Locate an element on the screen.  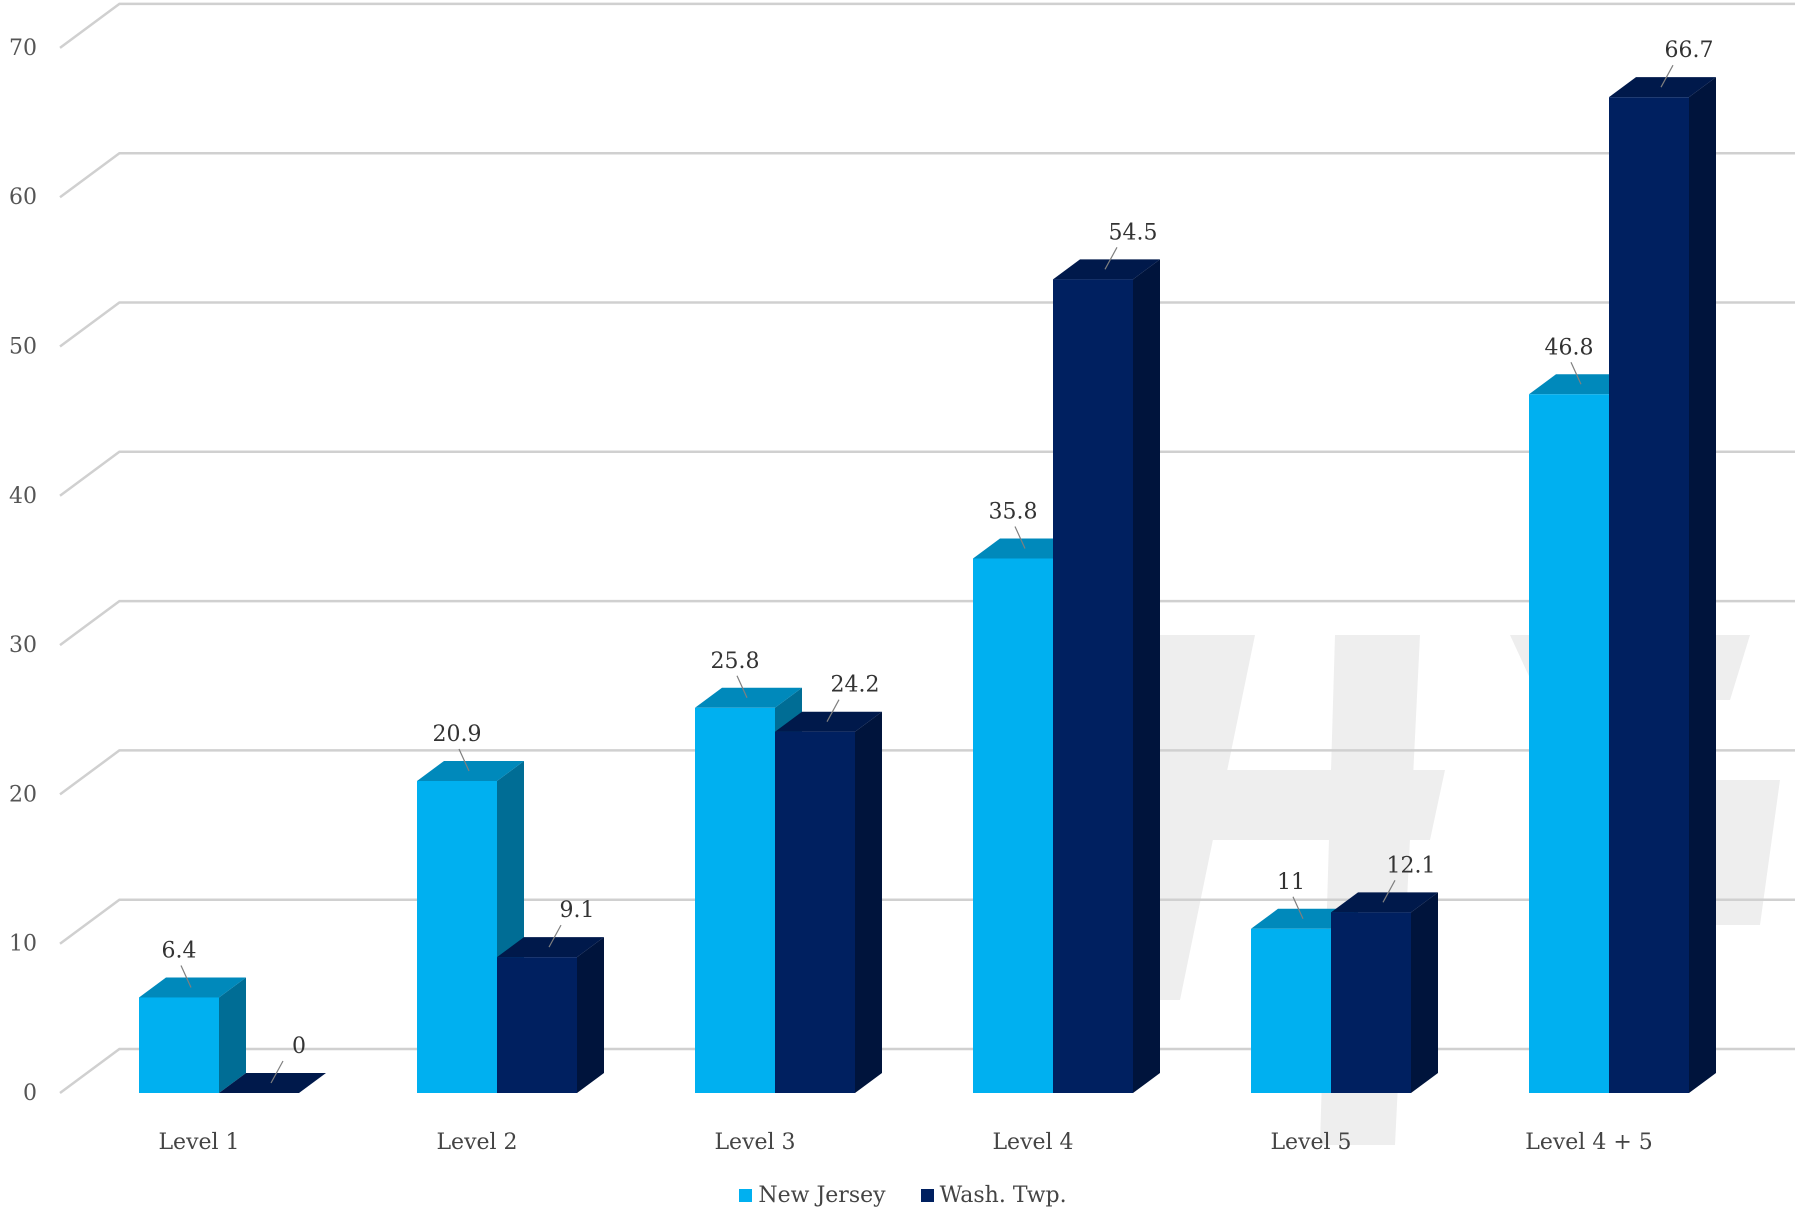
x-category-label: Level 4 + 5 is located at coordinates (1589, 1142).